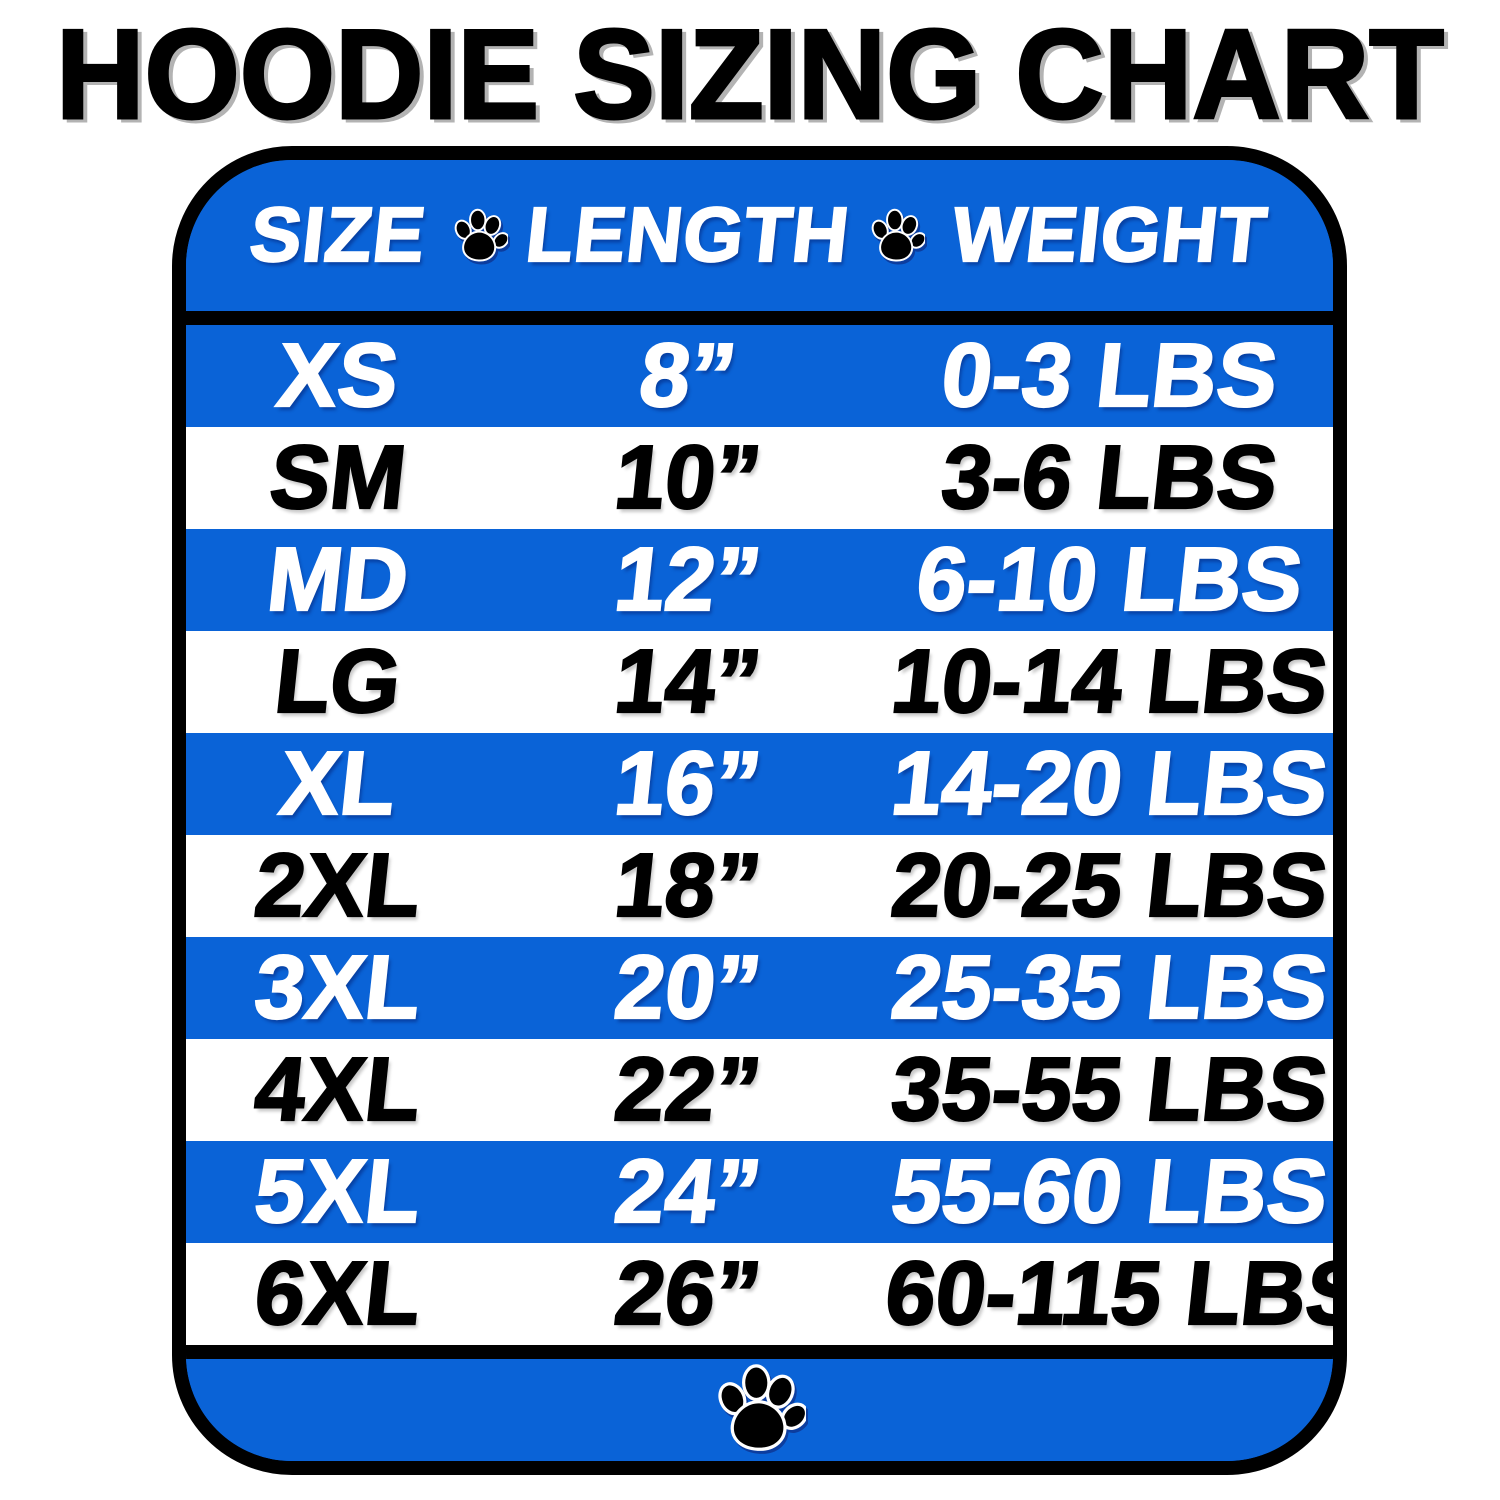 This screenshot has width=1500, height=1500. I want to click on page-title-text: HOODIE SIZING CHART, so click(750, 74).